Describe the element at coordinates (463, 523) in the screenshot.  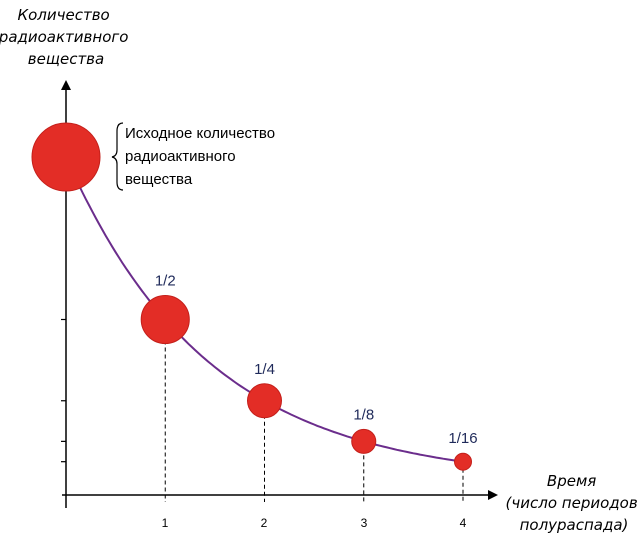
I see `x-tick-label: 4` at that location.